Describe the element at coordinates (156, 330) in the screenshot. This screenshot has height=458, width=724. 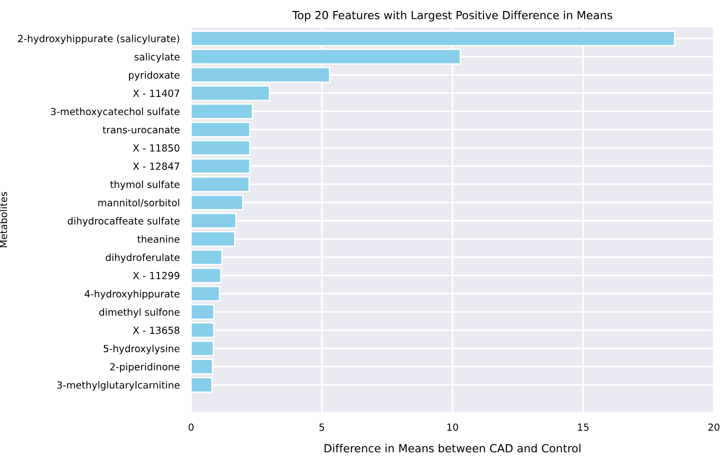
I see `y-tick-label: X - 13658` at that location.